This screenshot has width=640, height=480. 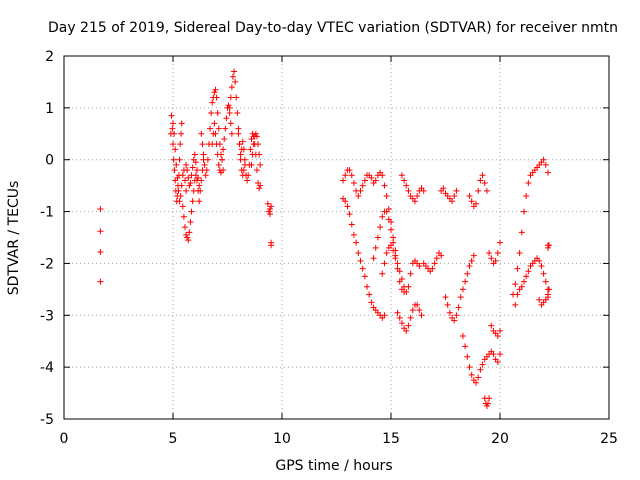 I want to click on y-tick-label: -3, so click(x=47, y=316).